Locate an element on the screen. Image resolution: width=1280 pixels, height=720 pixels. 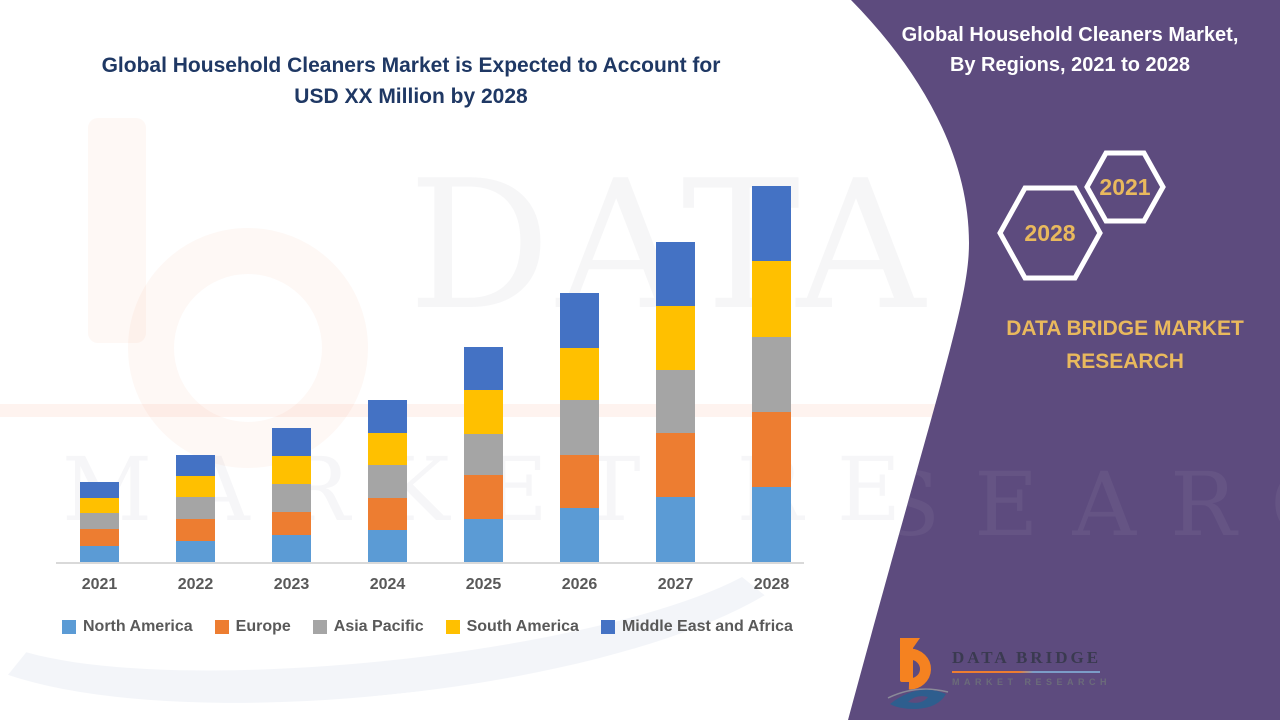
bar-segment-2022-middle-east-and-africa is located at coordinates (195, 465).